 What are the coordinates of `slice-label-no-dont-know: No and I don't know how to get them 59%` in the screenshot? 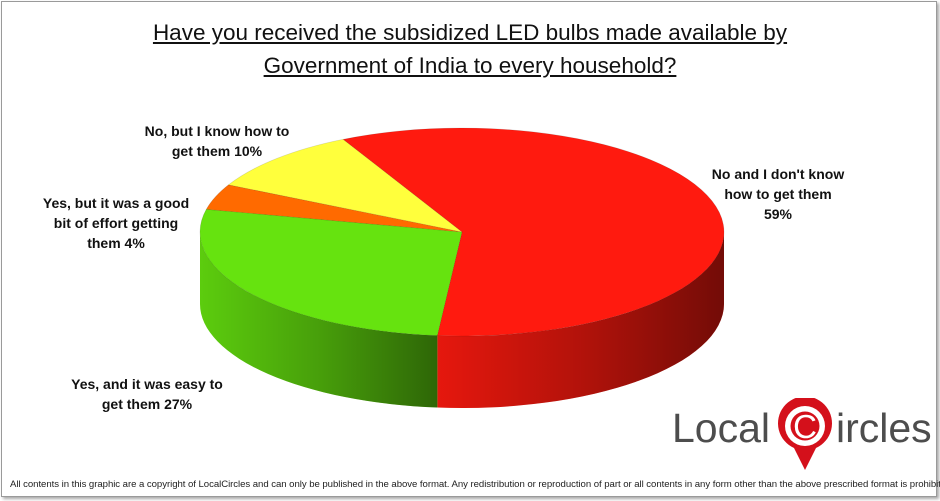 It's located at (778, 194).